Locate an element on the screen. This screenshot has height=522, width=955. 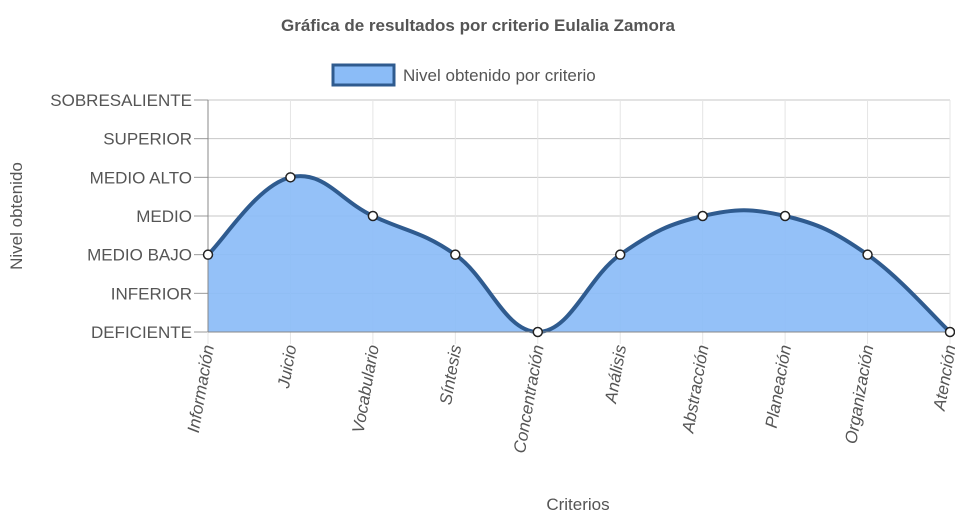
x-tick-label: Planeación is located at coordinates (778, 386).